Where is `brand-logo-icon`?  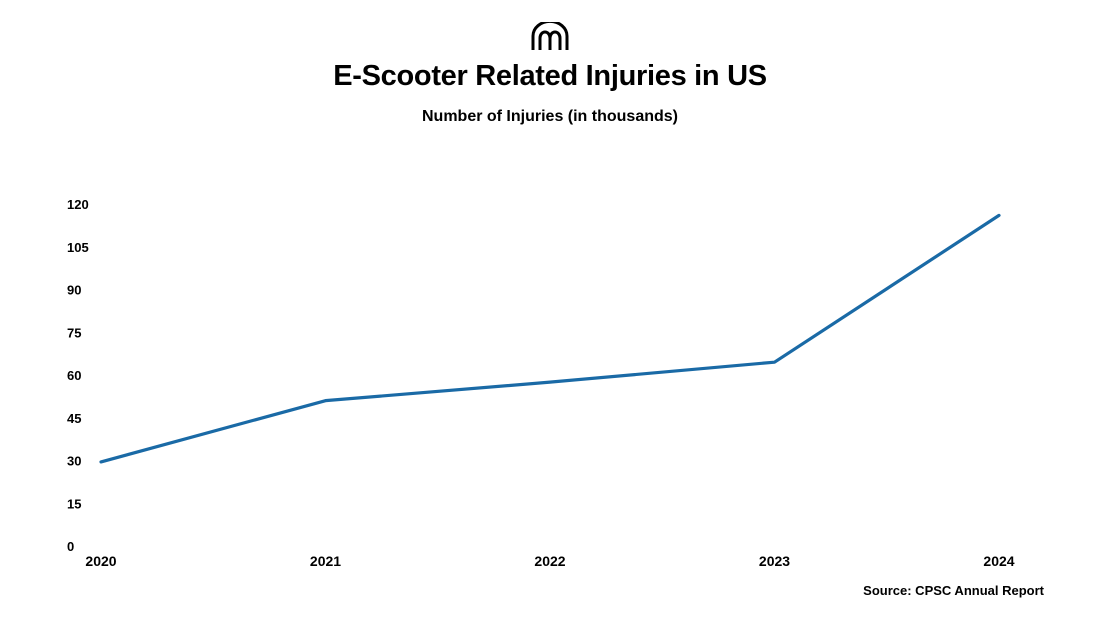
brand-logo-icon is located at coordinates (550, 36).